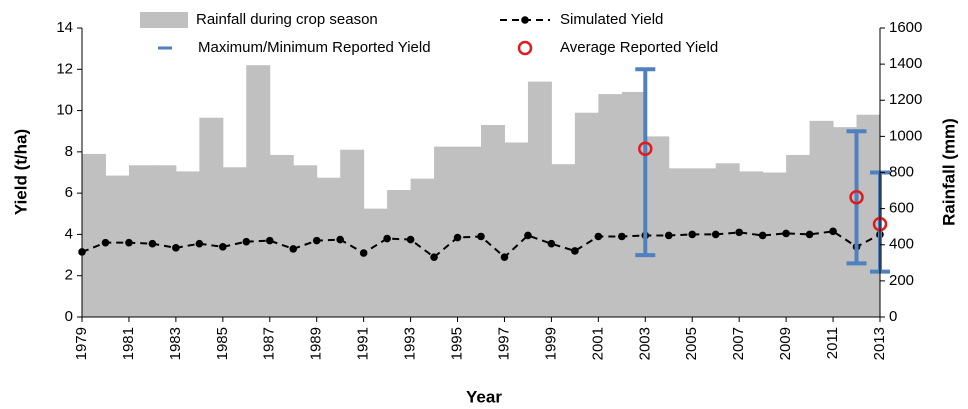 The height and width of the screenshot is (409, 968). Describe the element at coordinates (691, 343) in the screenshot. I see `x-tick-label: 2005` at that location.